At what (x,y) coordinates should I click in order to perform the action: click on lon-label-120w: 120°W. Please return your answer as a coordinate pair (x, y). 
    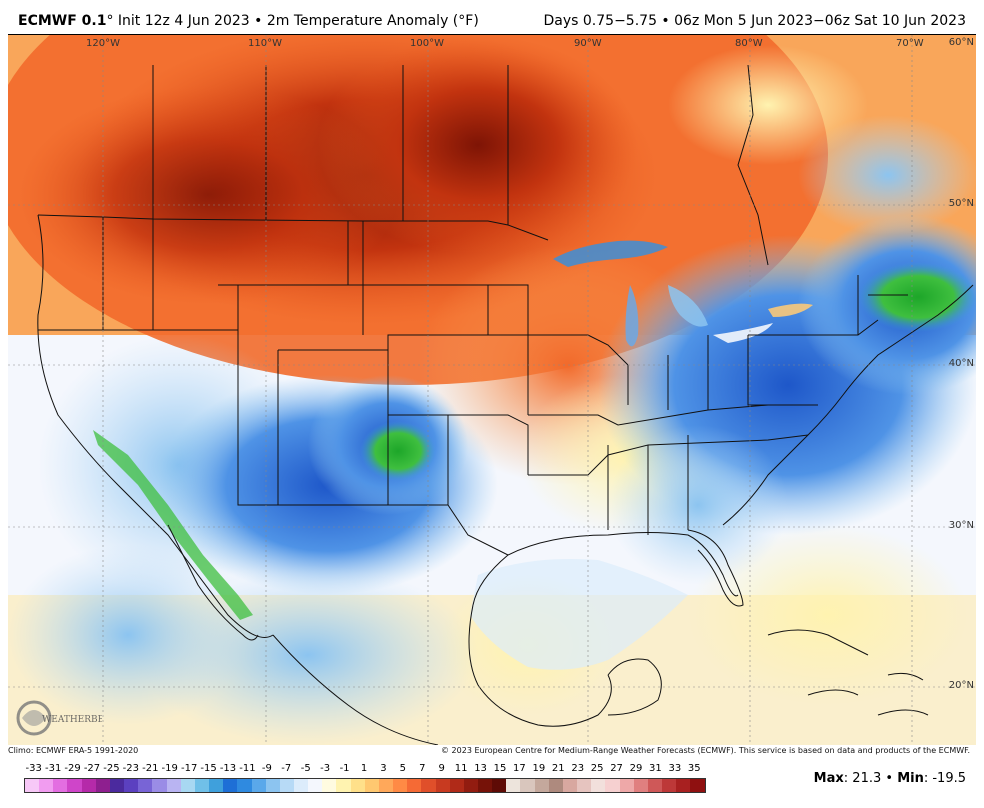
    Looking at the image, I should click on (103, 43).